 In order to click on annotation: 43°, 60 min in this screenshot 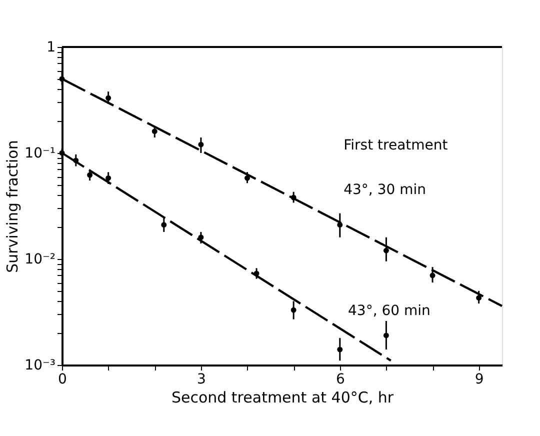, I will do `click(389, 310)`.